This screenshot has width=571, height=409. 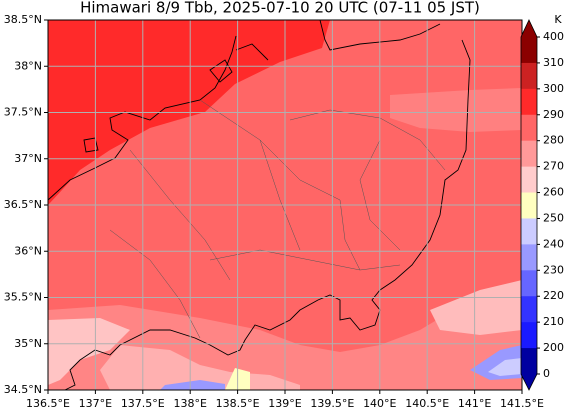 I want to click on lat-tick-label: 34.5°N, so click(x=23, y=389).